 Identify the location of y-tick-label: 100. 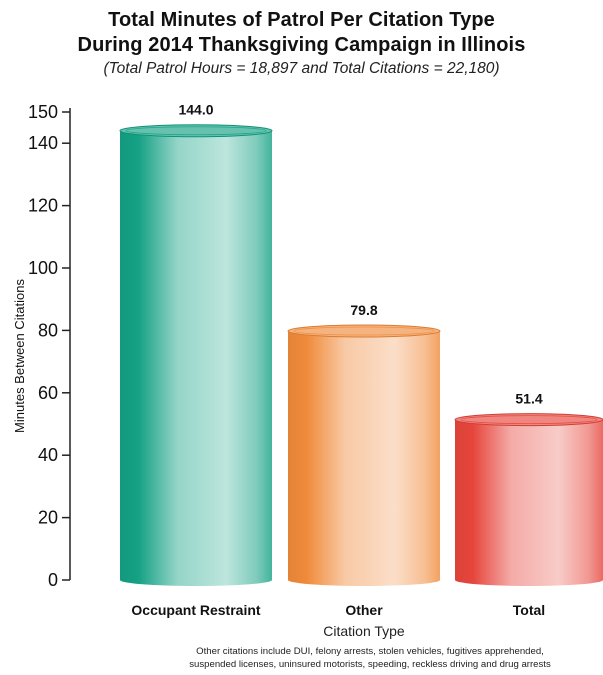
(43, 268).